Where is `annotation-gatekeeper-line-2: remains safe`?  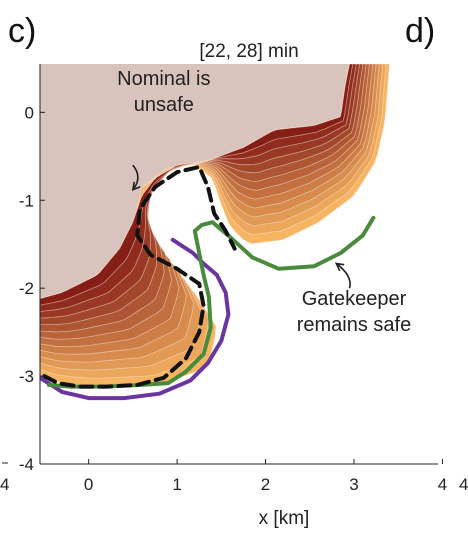
annotation-gatekeeper-line-2: remains safe is located at coordinates (354, 325).